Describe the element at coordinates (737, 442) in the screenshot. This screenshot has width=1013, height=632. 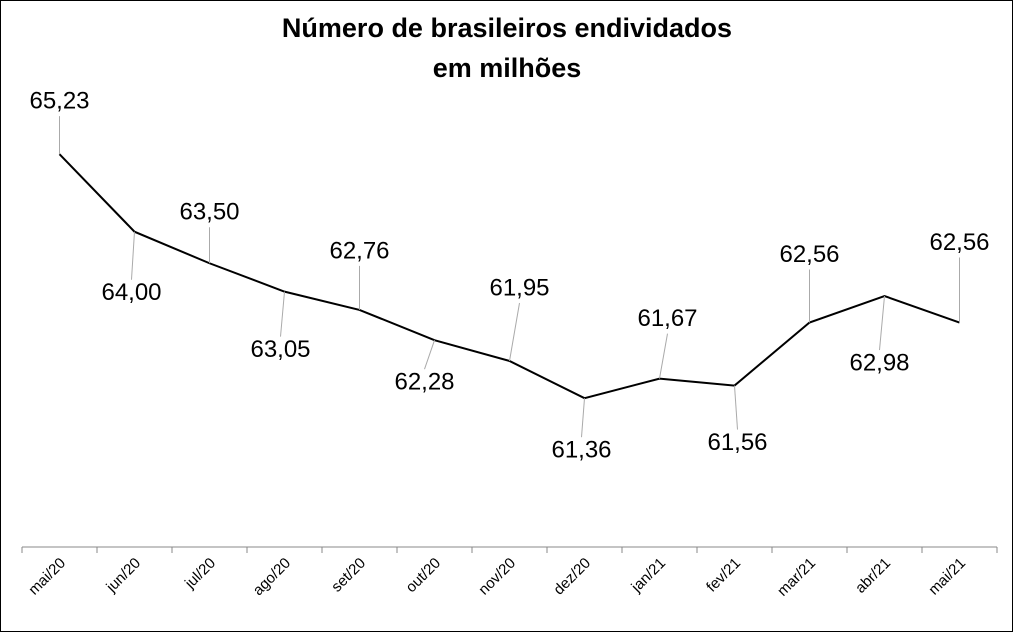
I see `data-label: 61,56` at that location.